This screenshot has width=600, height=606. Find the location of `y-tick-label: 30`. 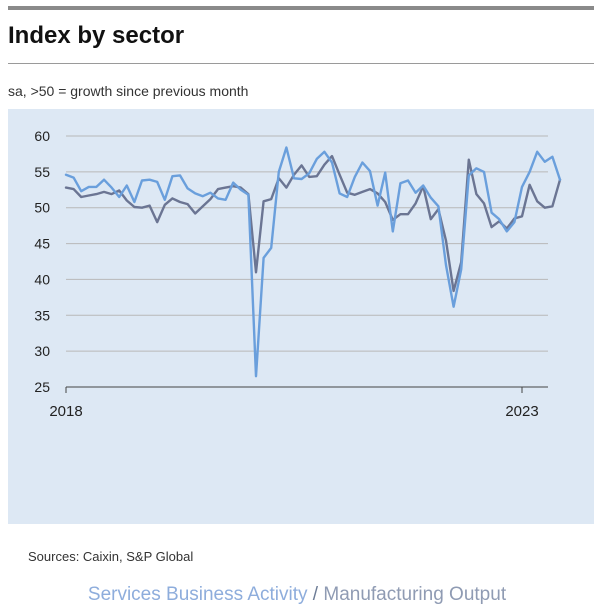

y-tick-label: 30 is located at coordinates (42, 351).